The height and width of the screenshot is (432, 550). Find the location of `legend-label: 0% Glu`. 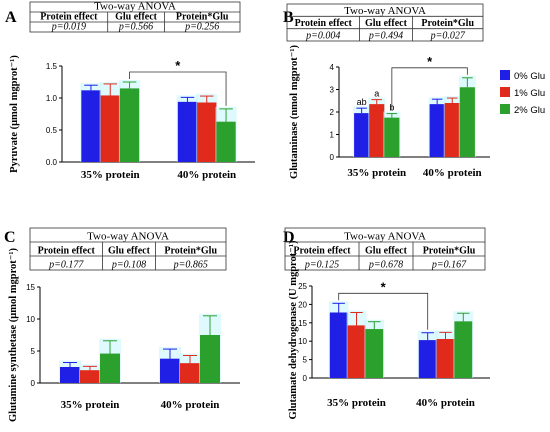

legend-label: 0% Glu is located at coordinates (529, 76).